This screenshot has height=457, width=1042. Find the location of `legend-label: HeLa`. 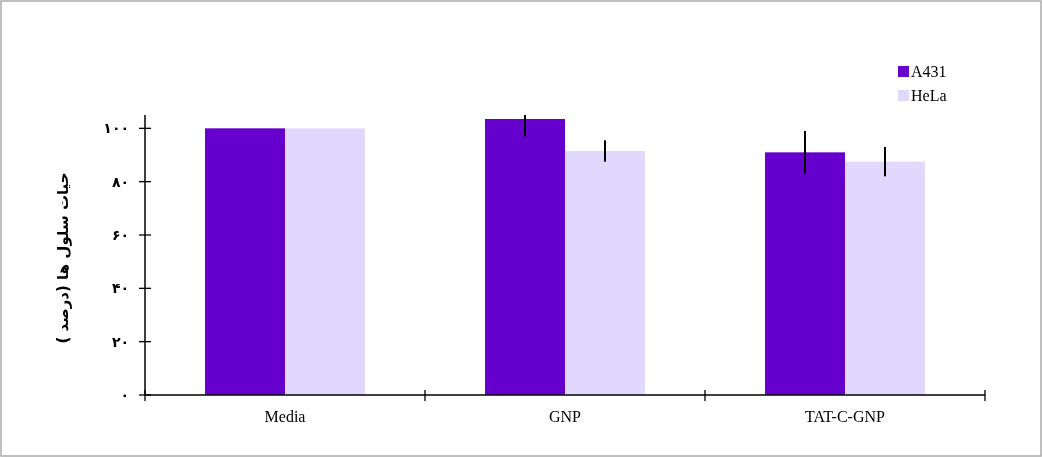

legend-label: HeLa is located at coordinates (929, 95).